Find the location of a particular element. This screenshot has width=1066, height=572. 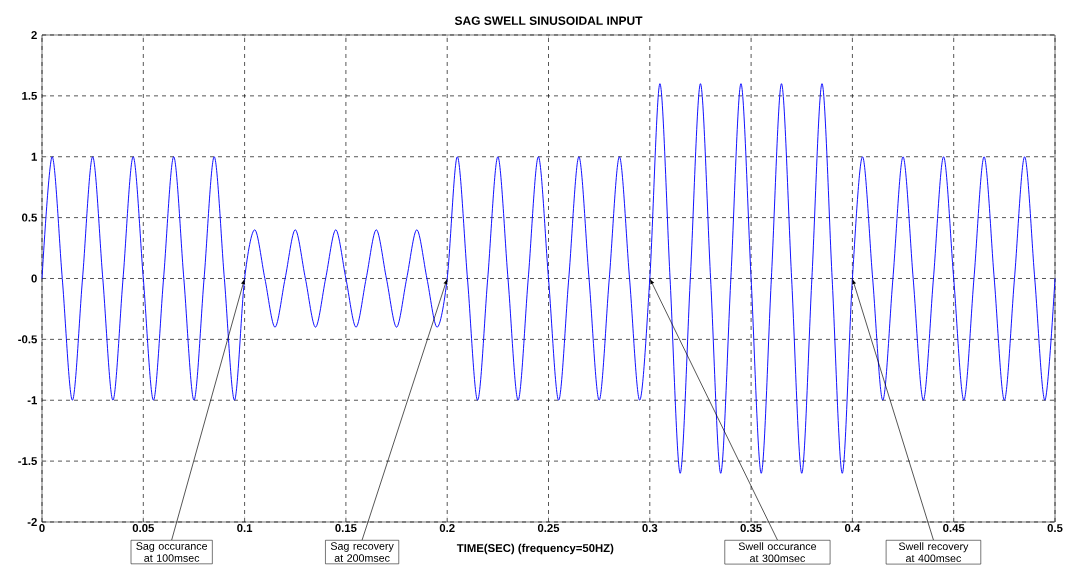

x-tick-label: 0.15 is located at coordinates (346, 528).